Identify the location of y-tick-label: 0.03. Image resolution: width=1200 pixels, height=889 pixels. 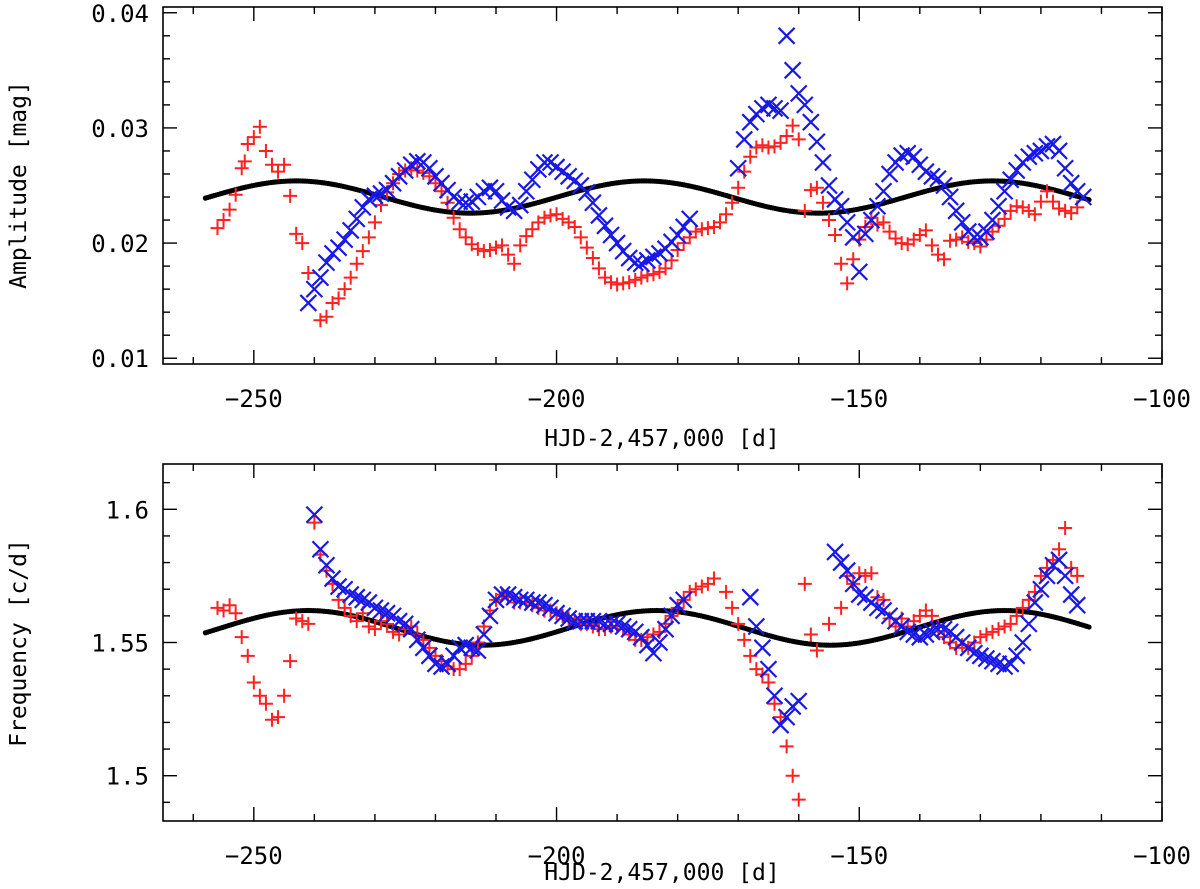
(120, 129).